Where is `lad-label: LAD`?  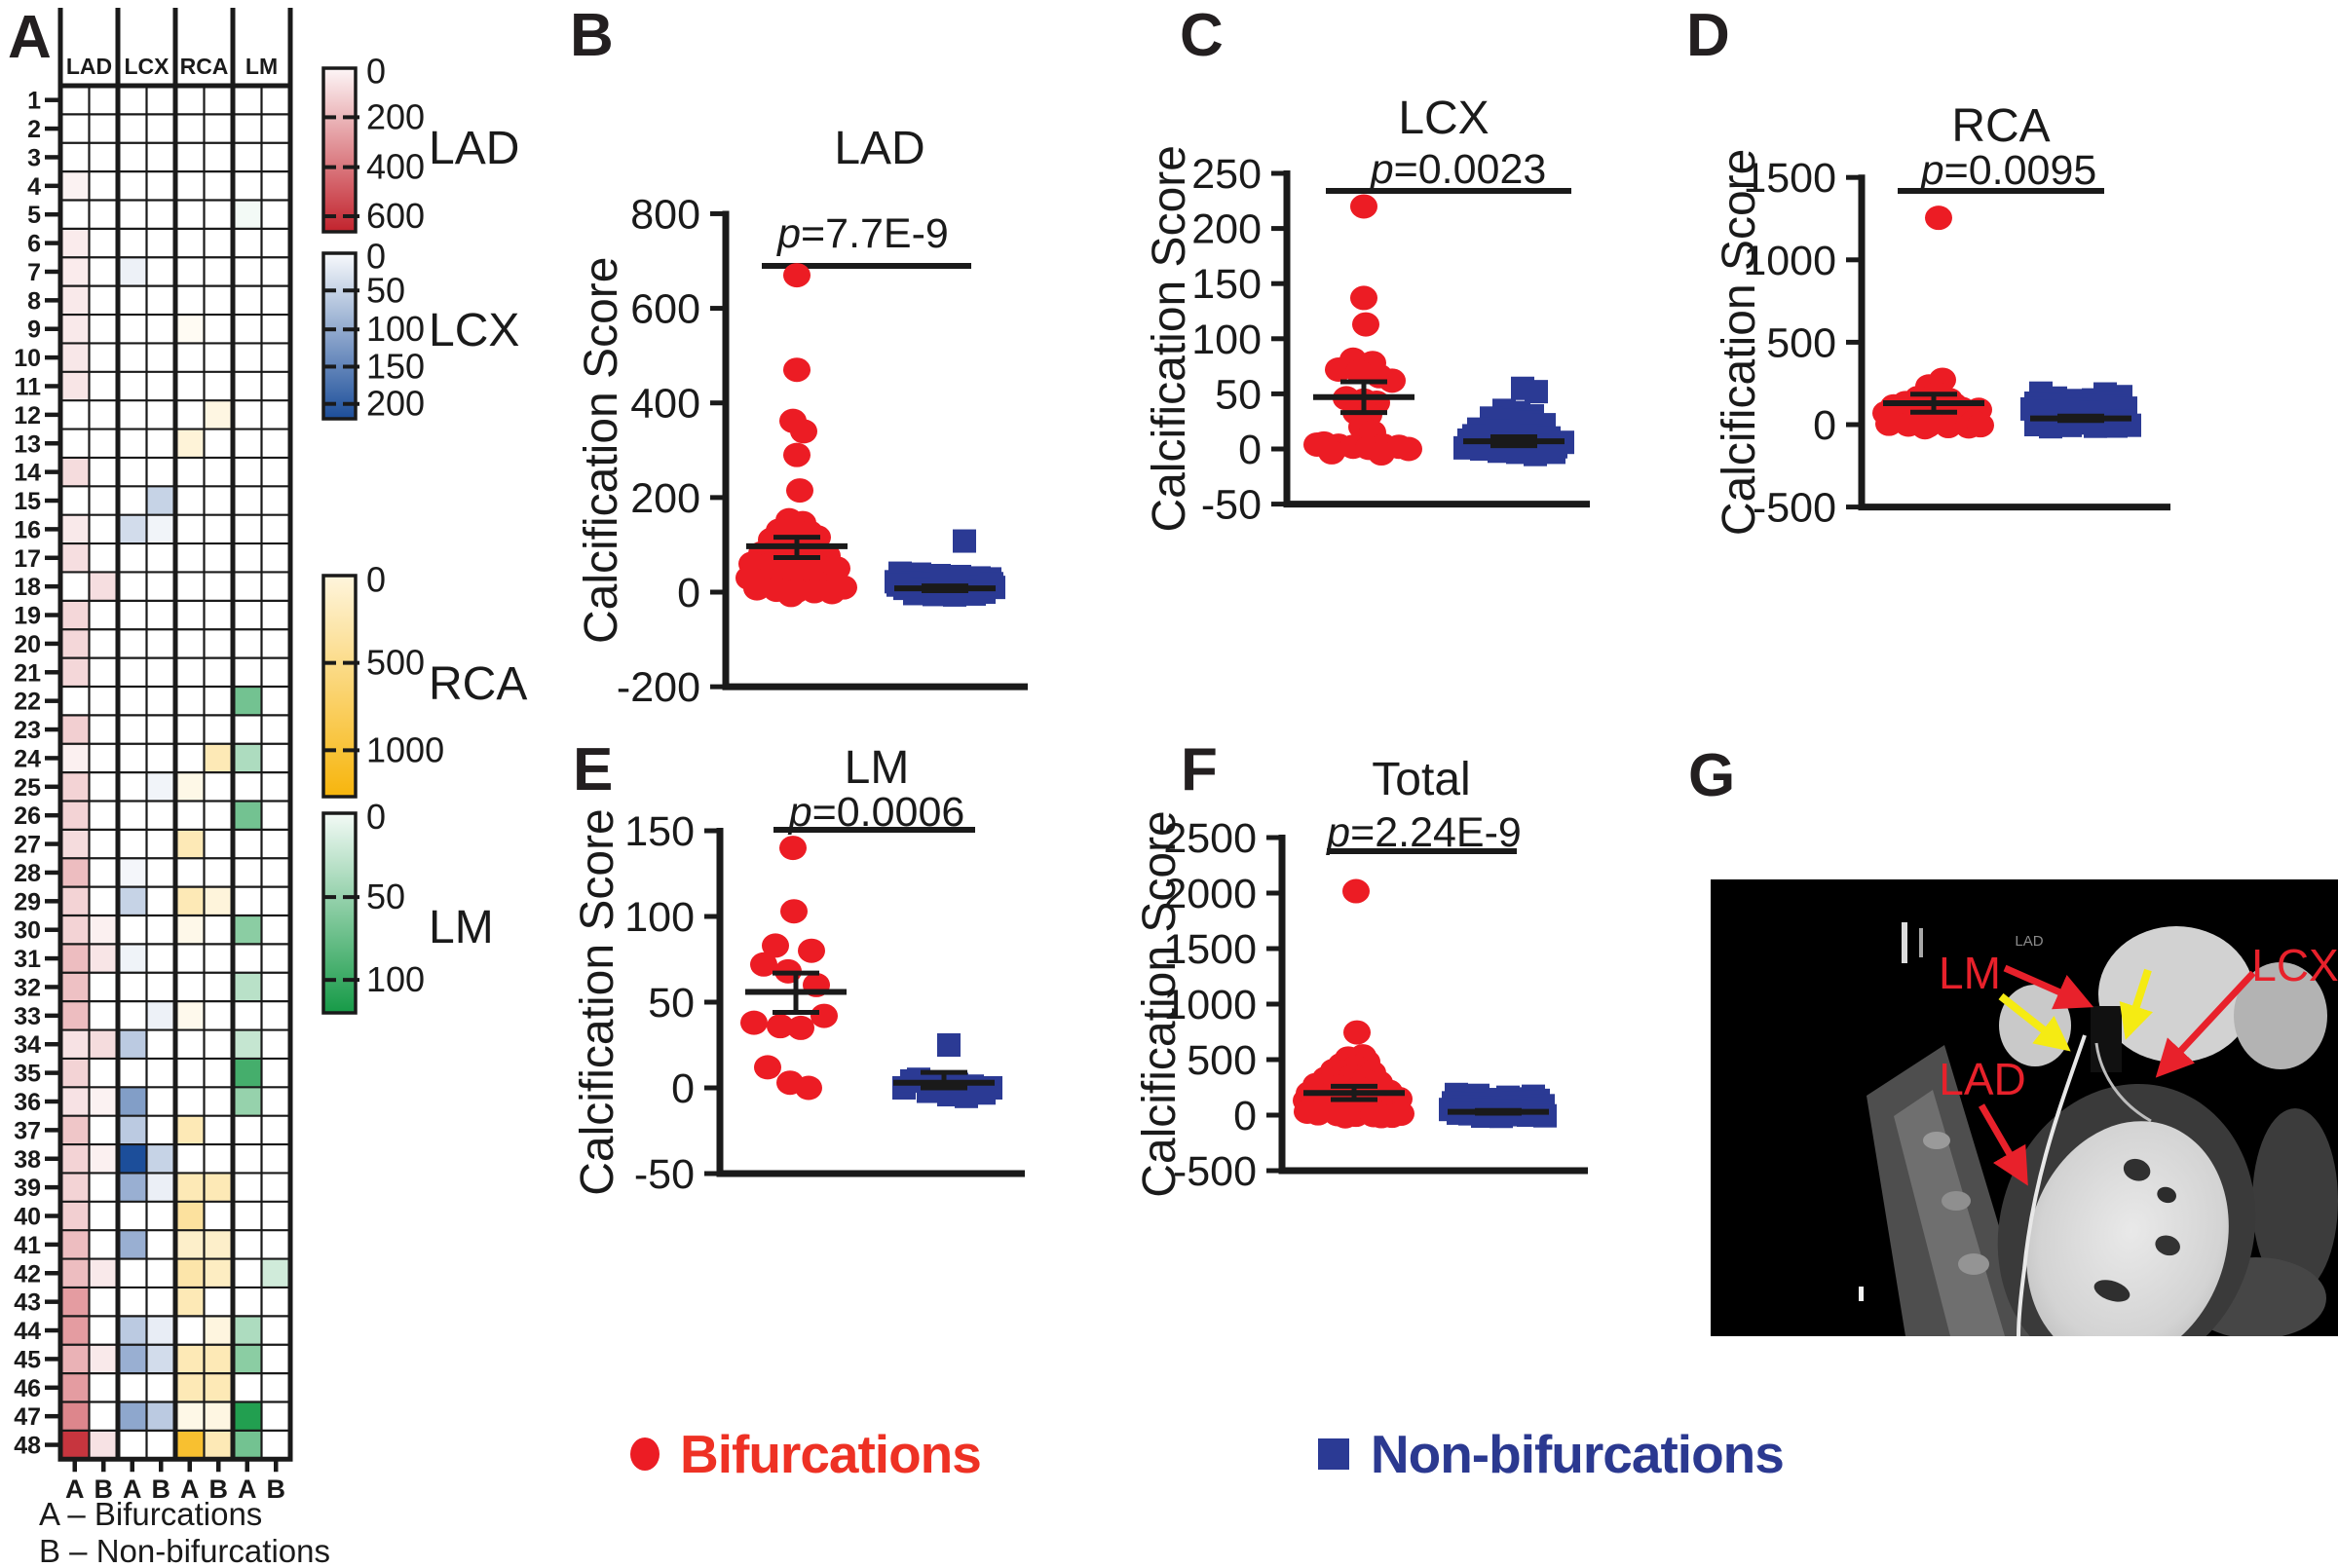
lad-label: LAD is located at coordinates (1982, 1079).